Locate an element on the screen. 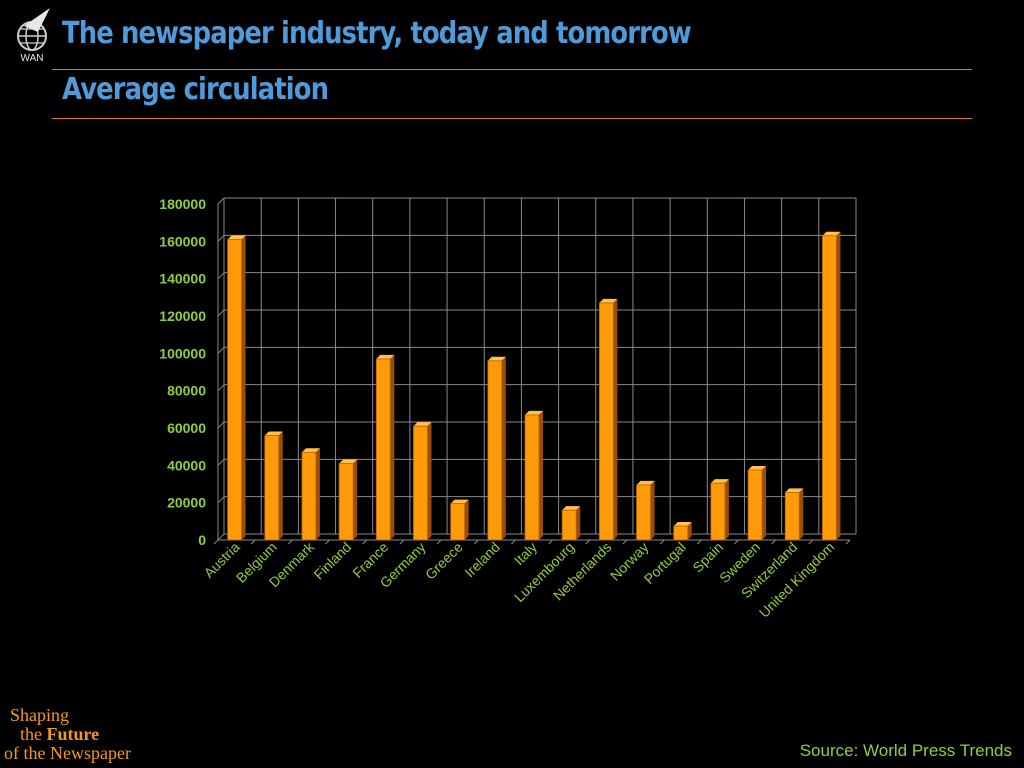  y-tick-label: 120000 is located at coordinates (182, 316).